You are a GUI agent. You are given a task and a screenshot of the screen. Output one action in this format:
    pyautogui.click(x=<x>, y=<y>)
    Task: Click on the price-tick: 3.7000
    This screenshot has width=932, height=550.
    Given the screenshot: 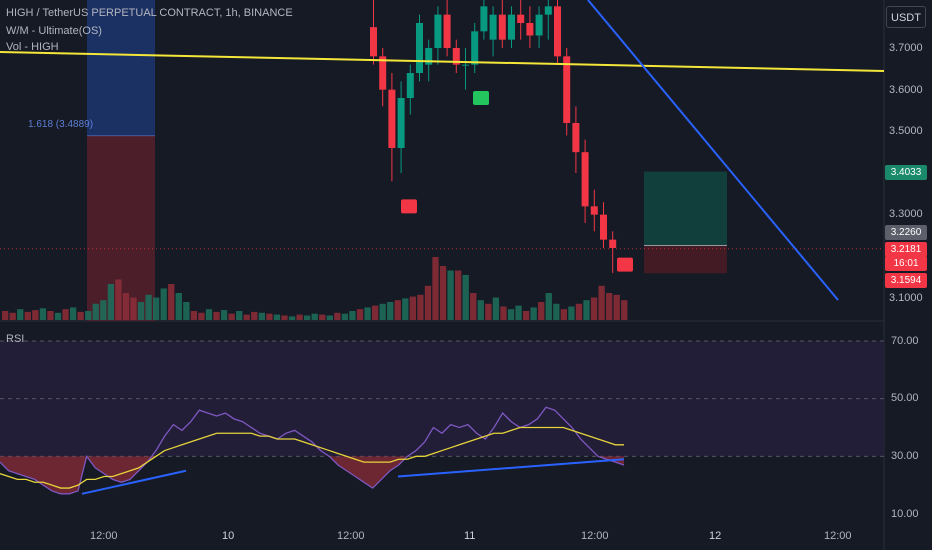 What is the action you would take?
    pyautogui.click(x=906, y=48)
    